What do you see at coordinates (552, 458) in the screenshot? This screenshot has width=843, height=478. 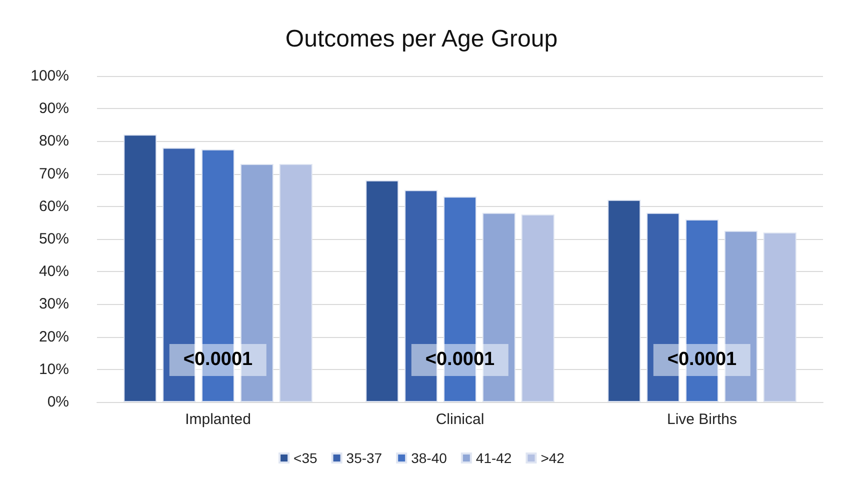 I see `legend-label: >42` at bounding box center [552, 458].